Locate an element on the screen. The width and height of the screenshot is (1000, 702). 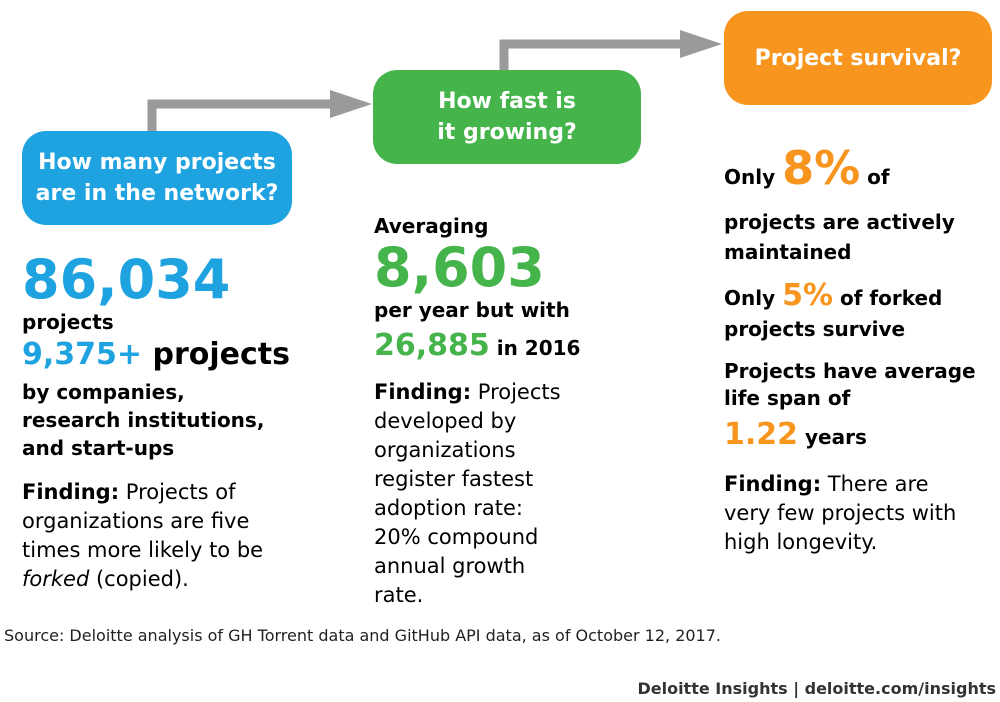
growth-intro: Averaging is located at coordinates (431, 226).